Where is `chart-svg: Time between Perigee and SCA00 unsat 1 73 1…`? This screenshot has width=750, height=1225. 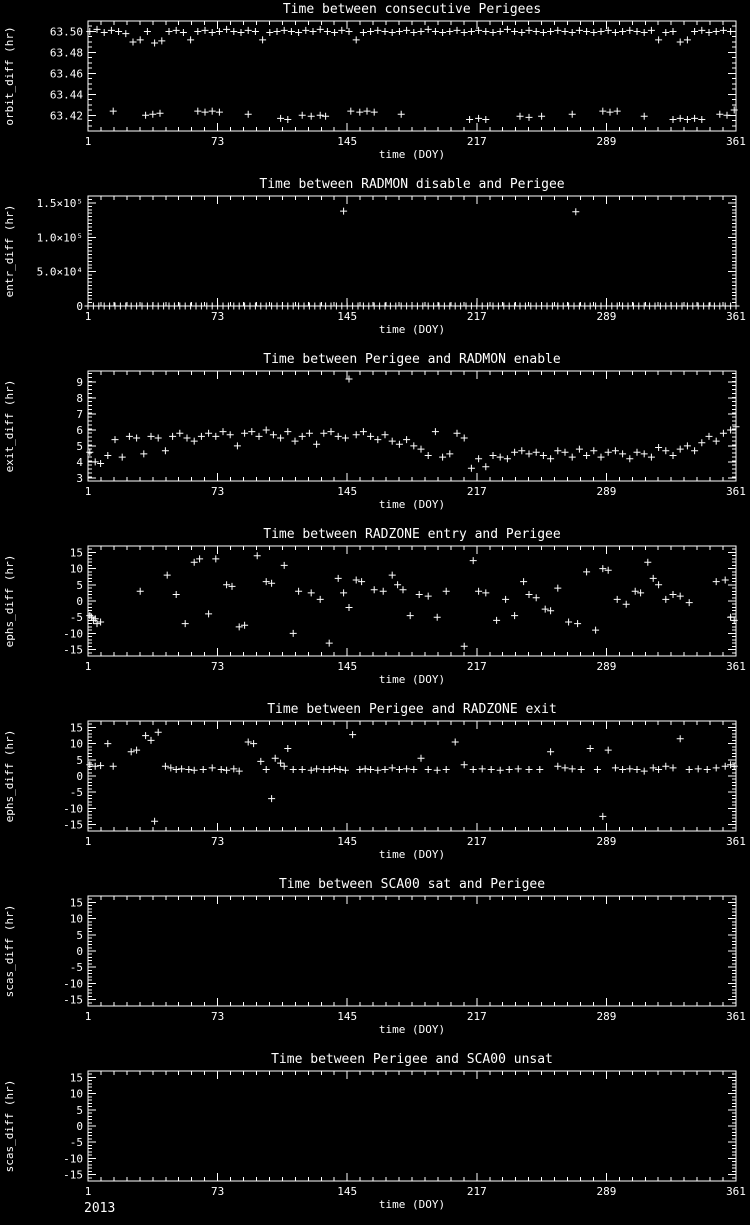 chart-svg: Time between Perigee and SCA00 unsat 1 73 1… is located at coordinates (374, 1131).